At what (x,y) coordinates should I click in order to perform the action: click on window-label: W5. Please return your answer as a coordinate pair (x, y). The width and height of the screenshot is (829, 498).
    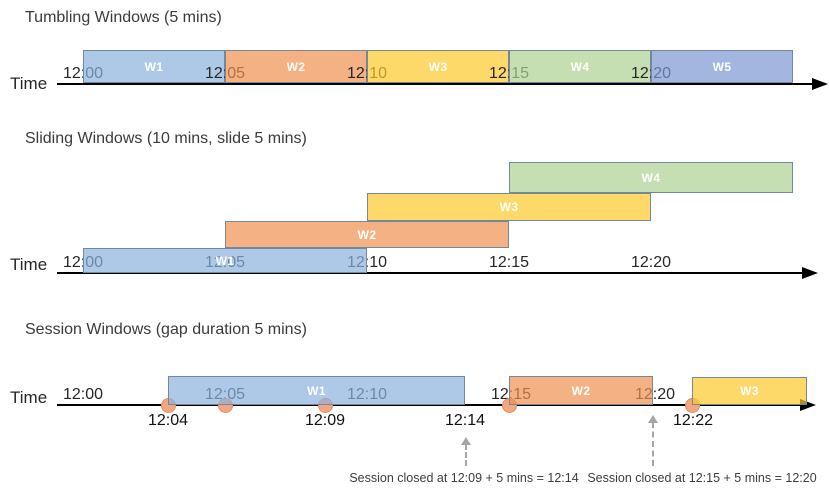
    Looking at the image, I should click on (722, 66).